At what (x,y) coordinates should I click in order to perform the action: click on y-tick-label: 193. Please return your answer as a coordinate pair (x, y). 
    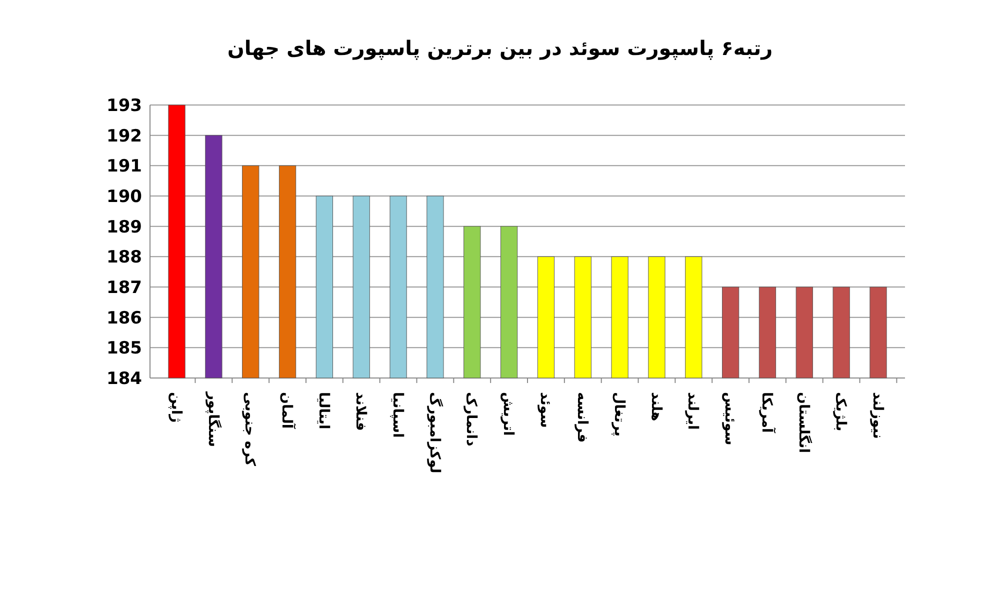
    Looking at the image, I should click on (124, 106).